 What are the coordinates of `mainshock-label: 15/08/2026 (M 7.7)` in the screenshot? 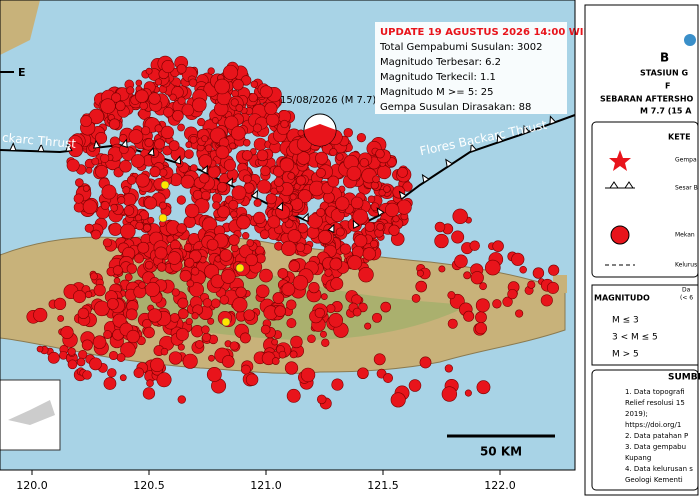 It's located at (328, 100).